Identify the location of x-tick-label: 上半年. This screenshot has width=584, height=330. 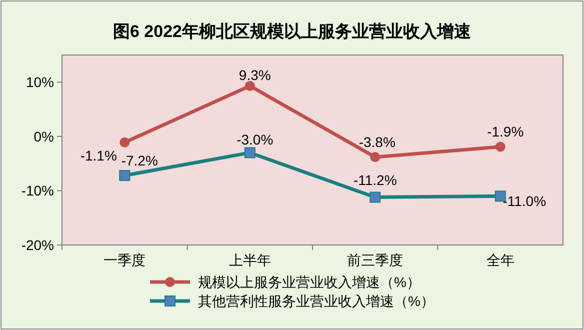
(249, 260).